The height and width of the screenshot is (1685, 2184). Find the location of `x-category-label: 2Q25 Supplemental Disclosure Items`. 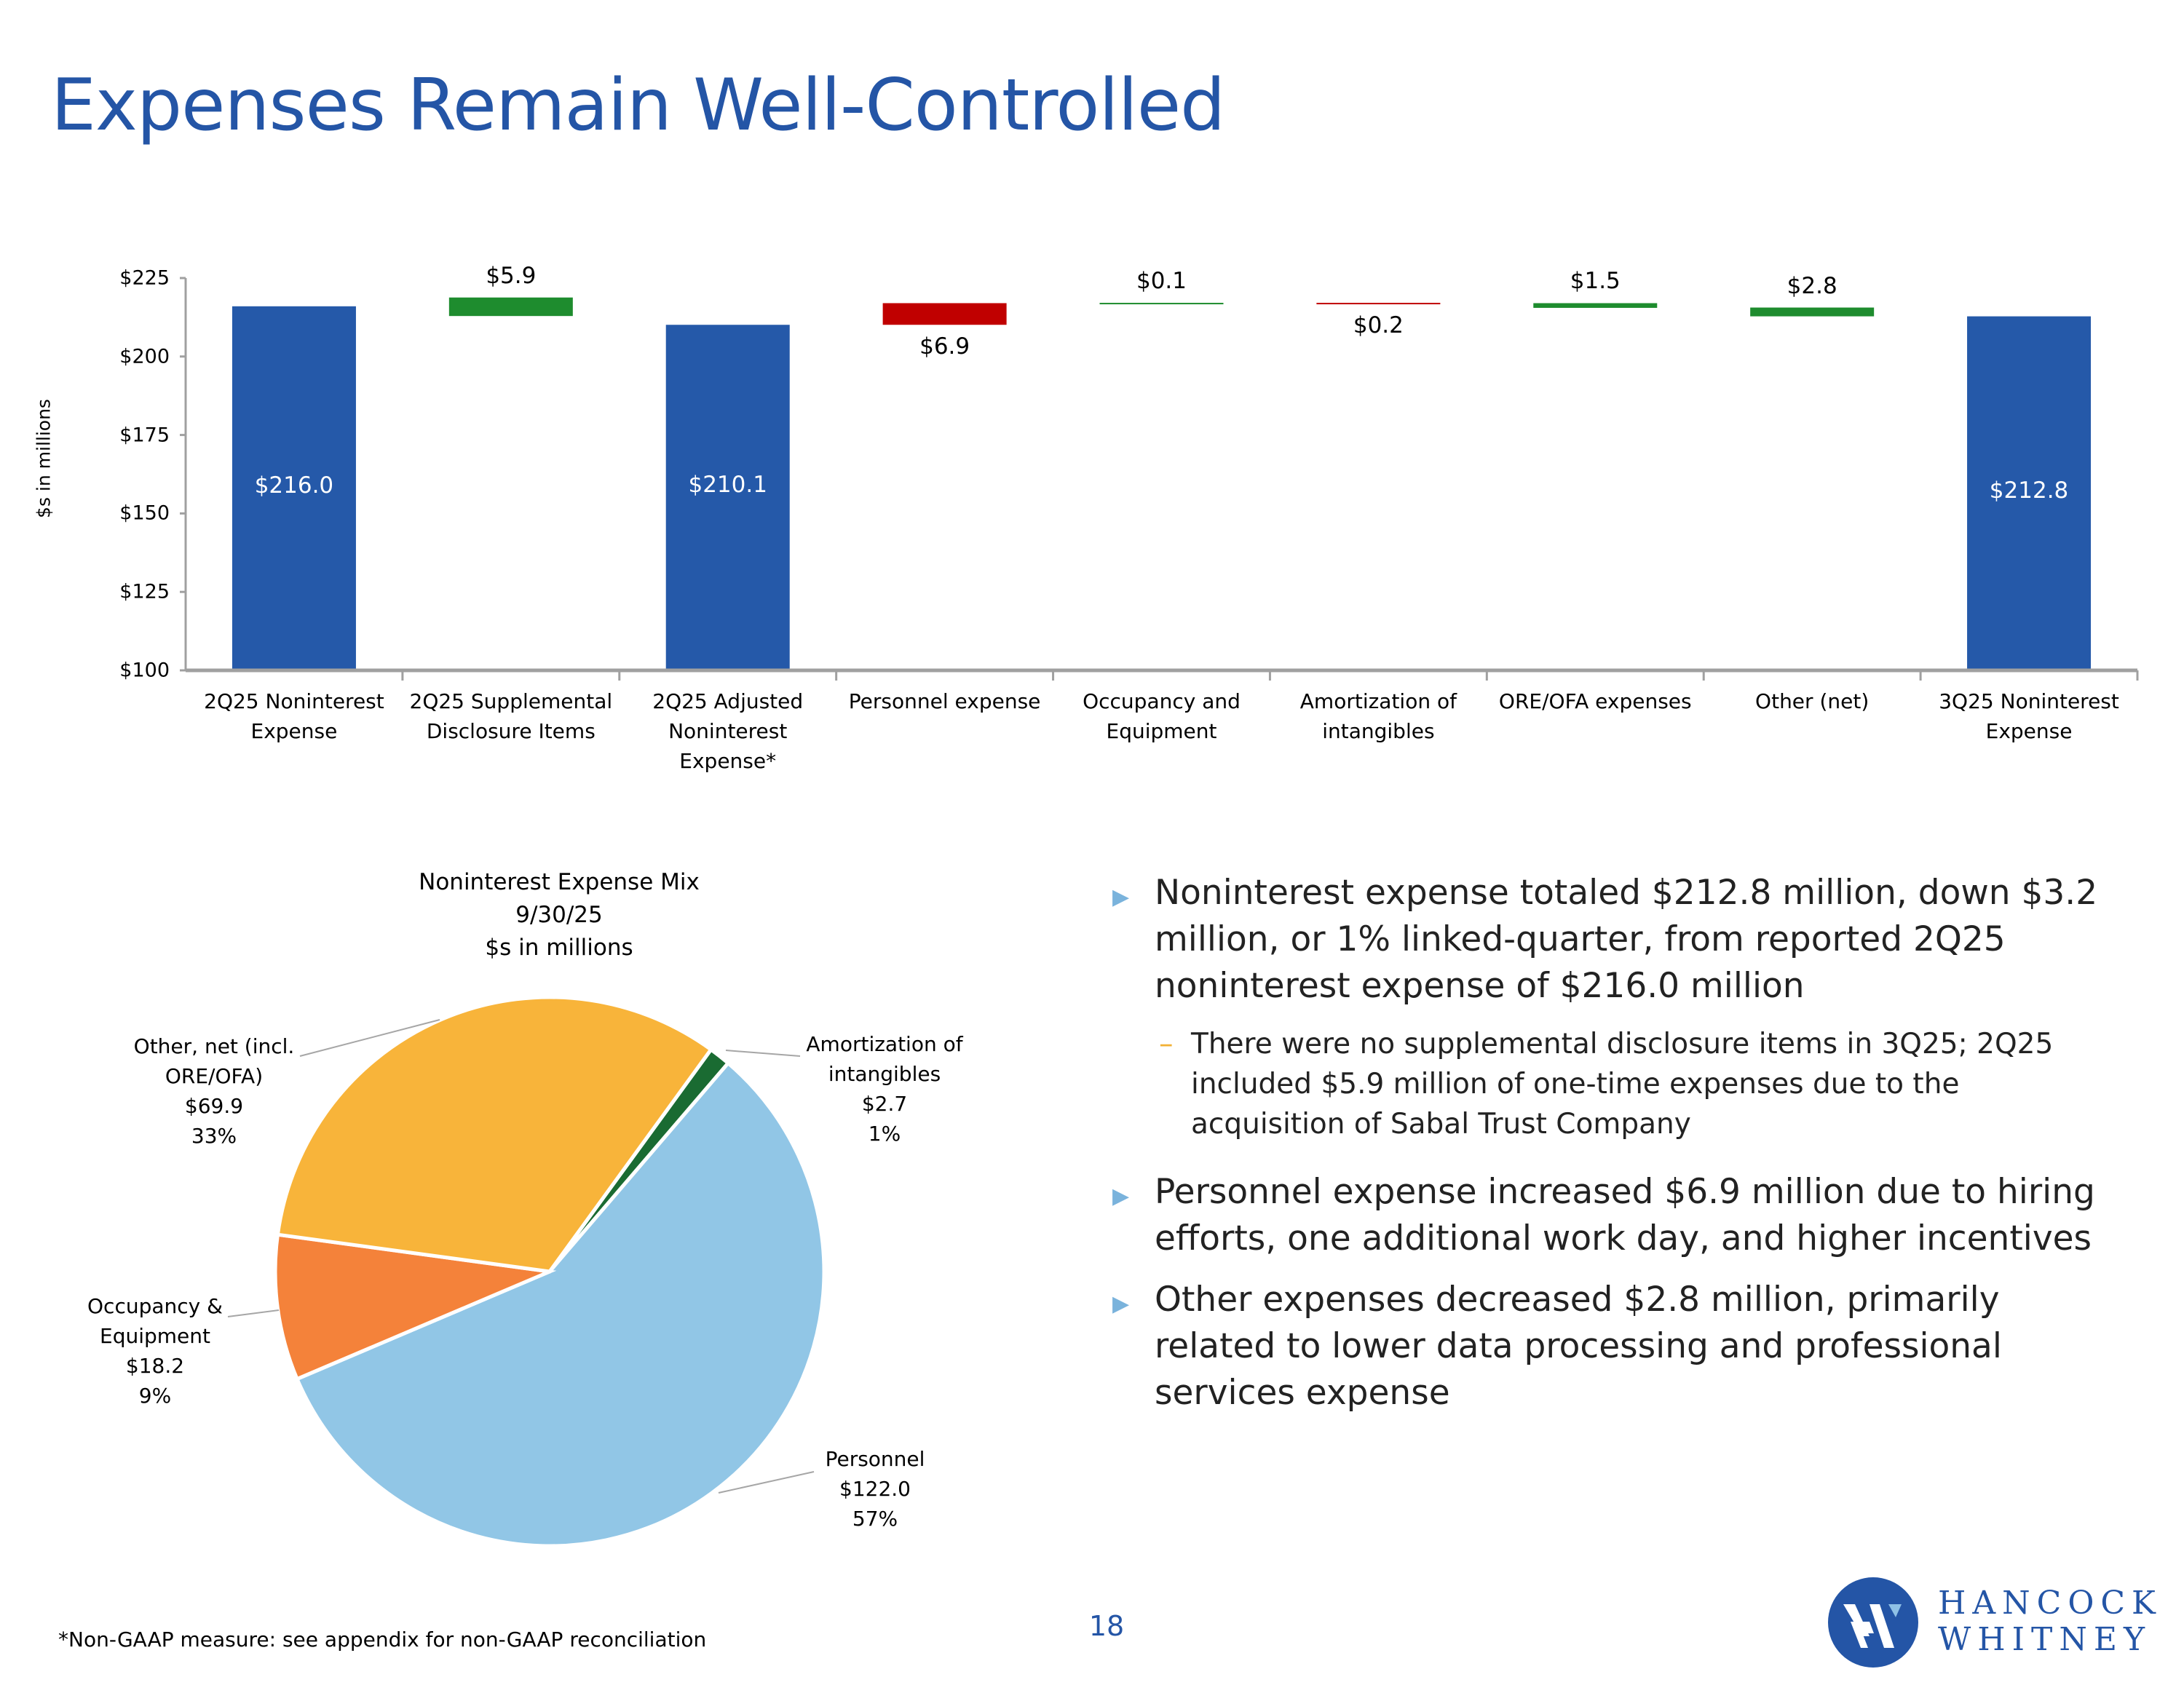

x-category-label: 2Q25 Supplemental Disclosure Items is located at coordinates (511, 716).